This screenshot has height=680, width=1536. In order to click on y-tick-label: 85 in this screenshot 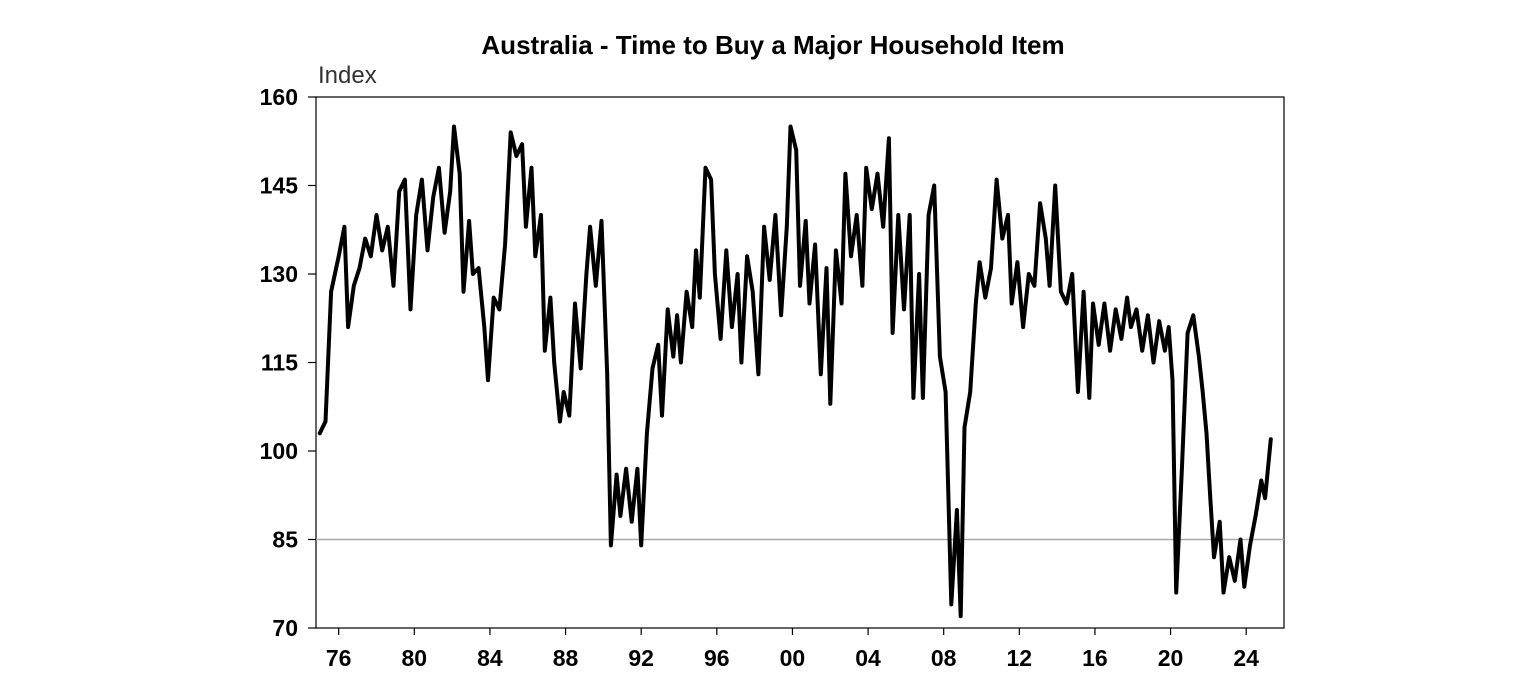, I will do `click(285, 540)`.